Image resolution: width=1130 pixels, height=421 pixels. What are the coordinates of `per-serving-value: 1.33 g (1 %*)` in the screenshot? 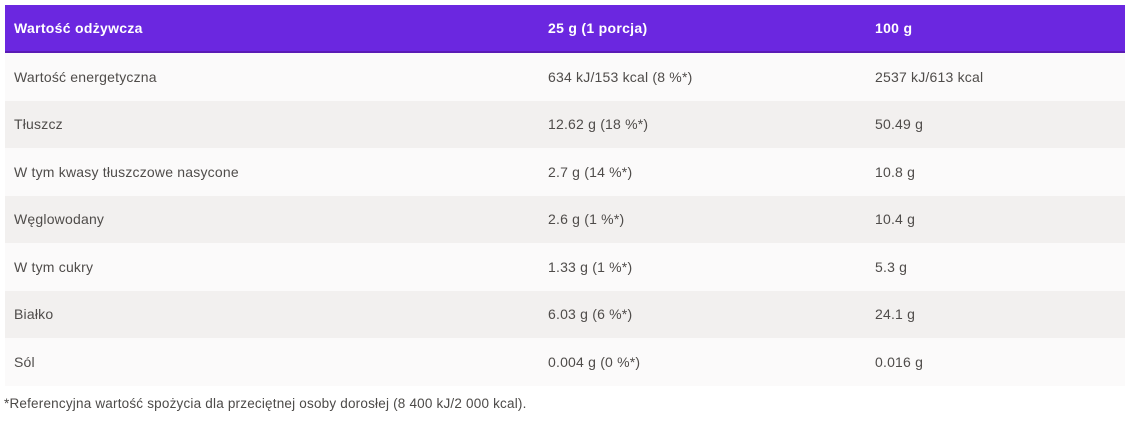 It's located at (590, 266).